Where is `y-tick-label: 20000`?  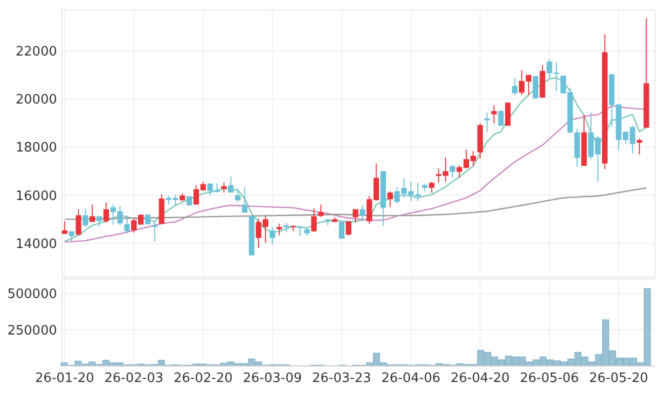 y-tick-label: 20000 is located at coordinates (36, 100).